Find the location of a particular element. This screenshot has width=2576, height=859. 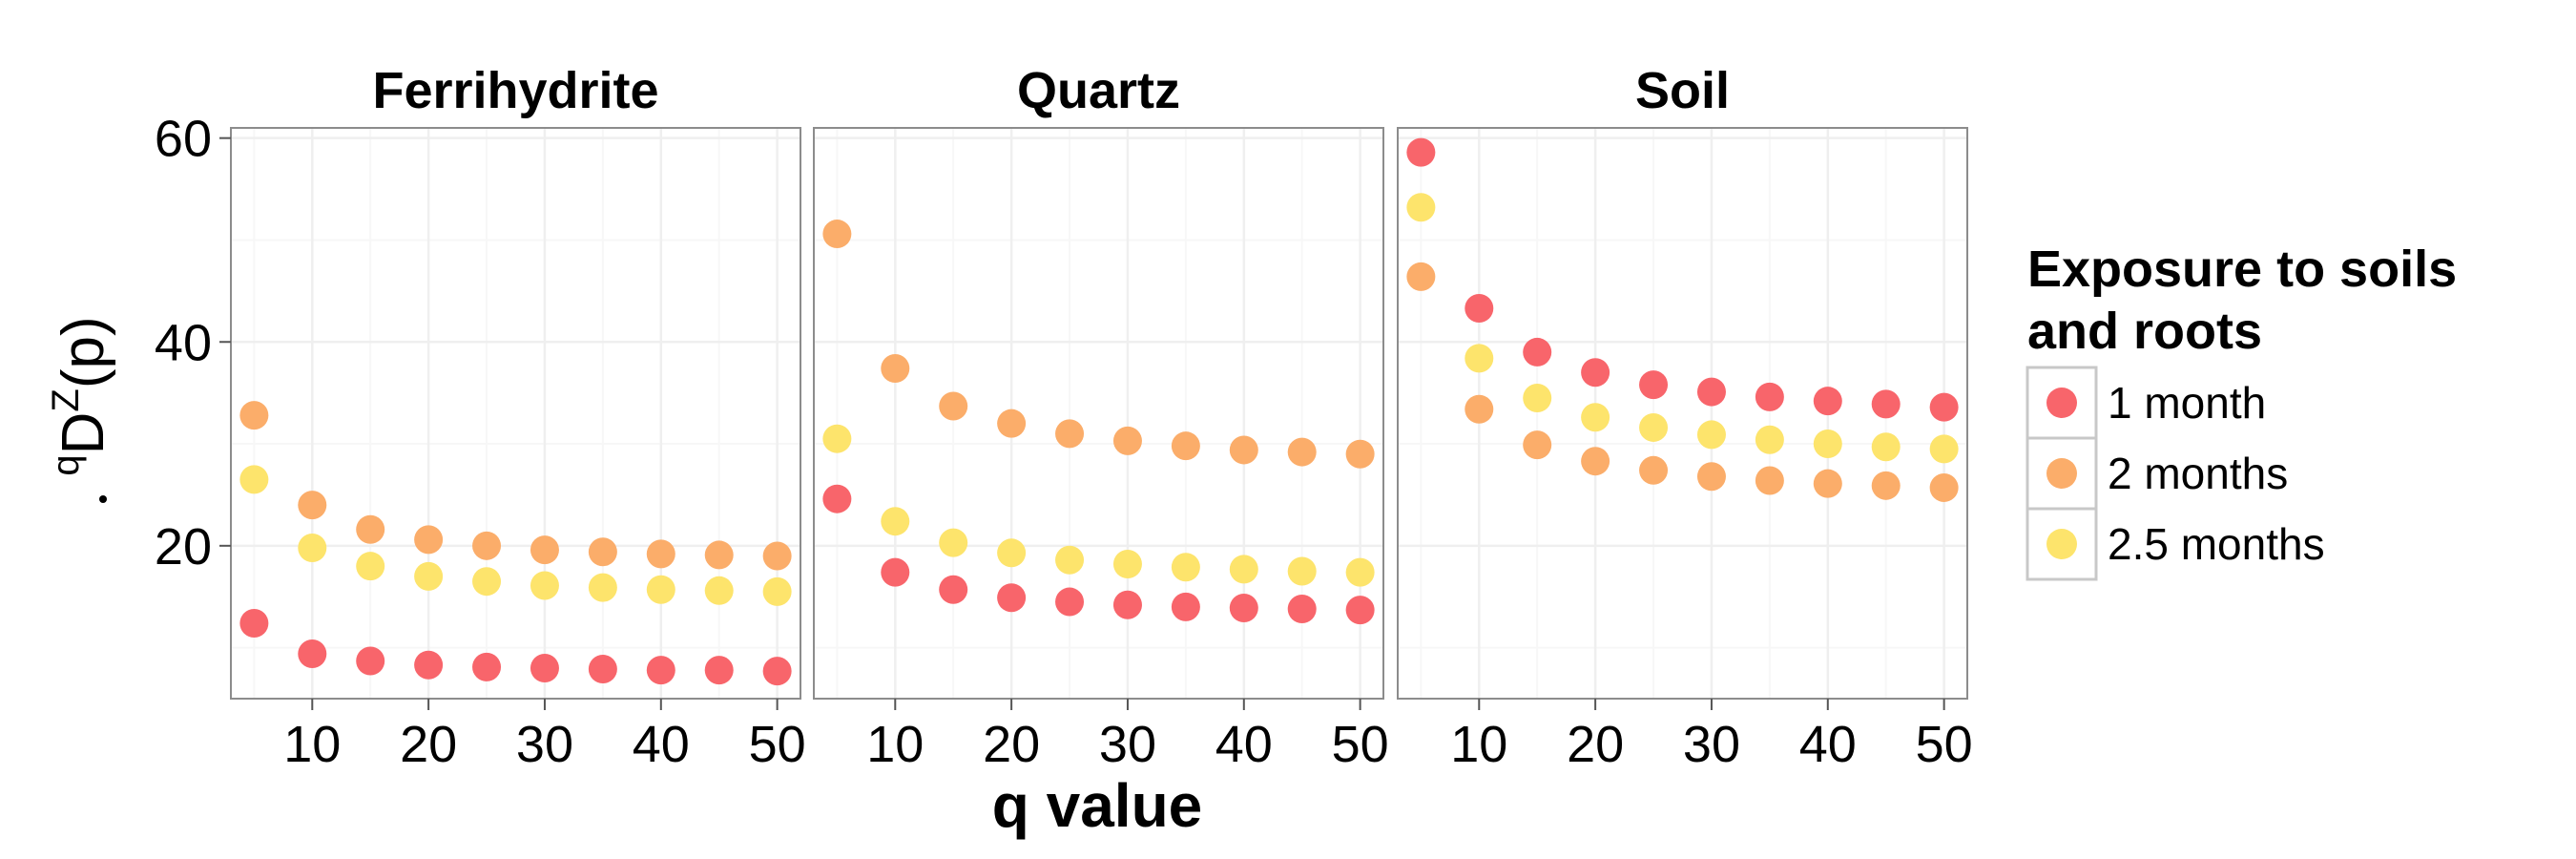

y-tick-label: 20 is located at coordinates (183, 547).